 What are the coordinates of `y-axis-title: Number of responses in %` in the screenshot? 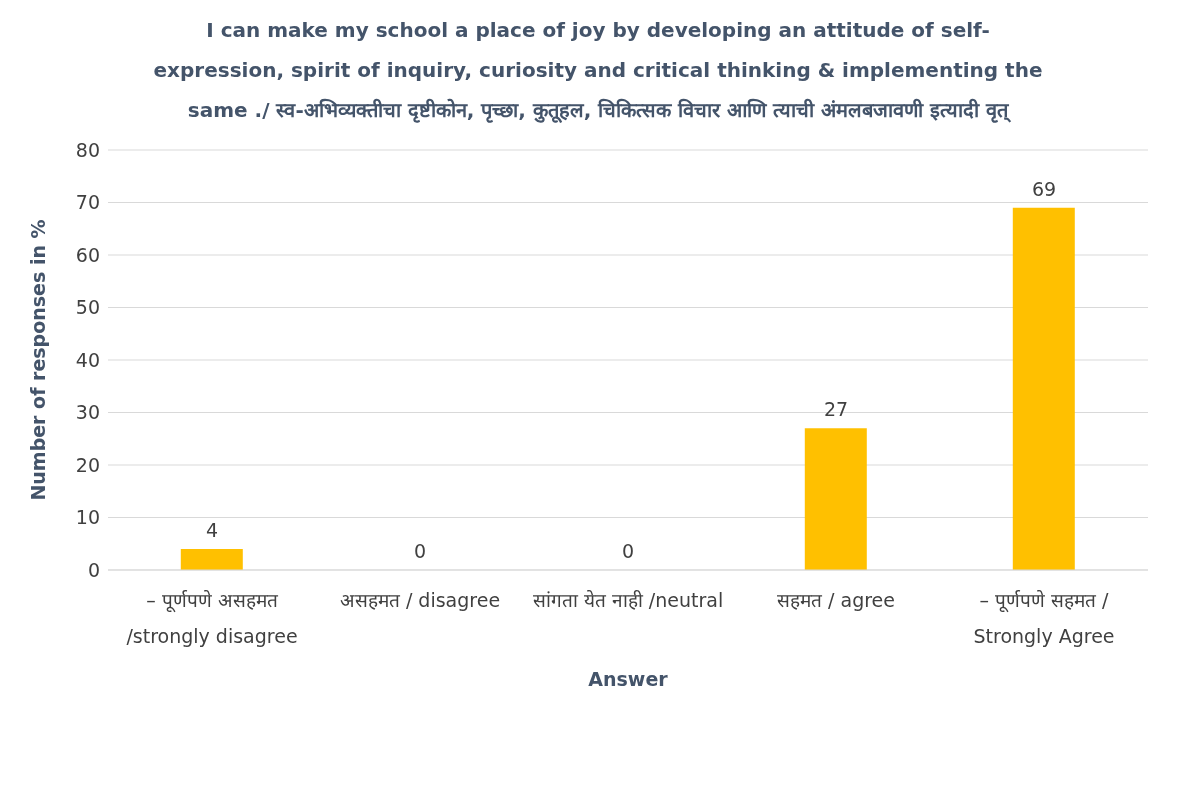 It's located at (37, 360).